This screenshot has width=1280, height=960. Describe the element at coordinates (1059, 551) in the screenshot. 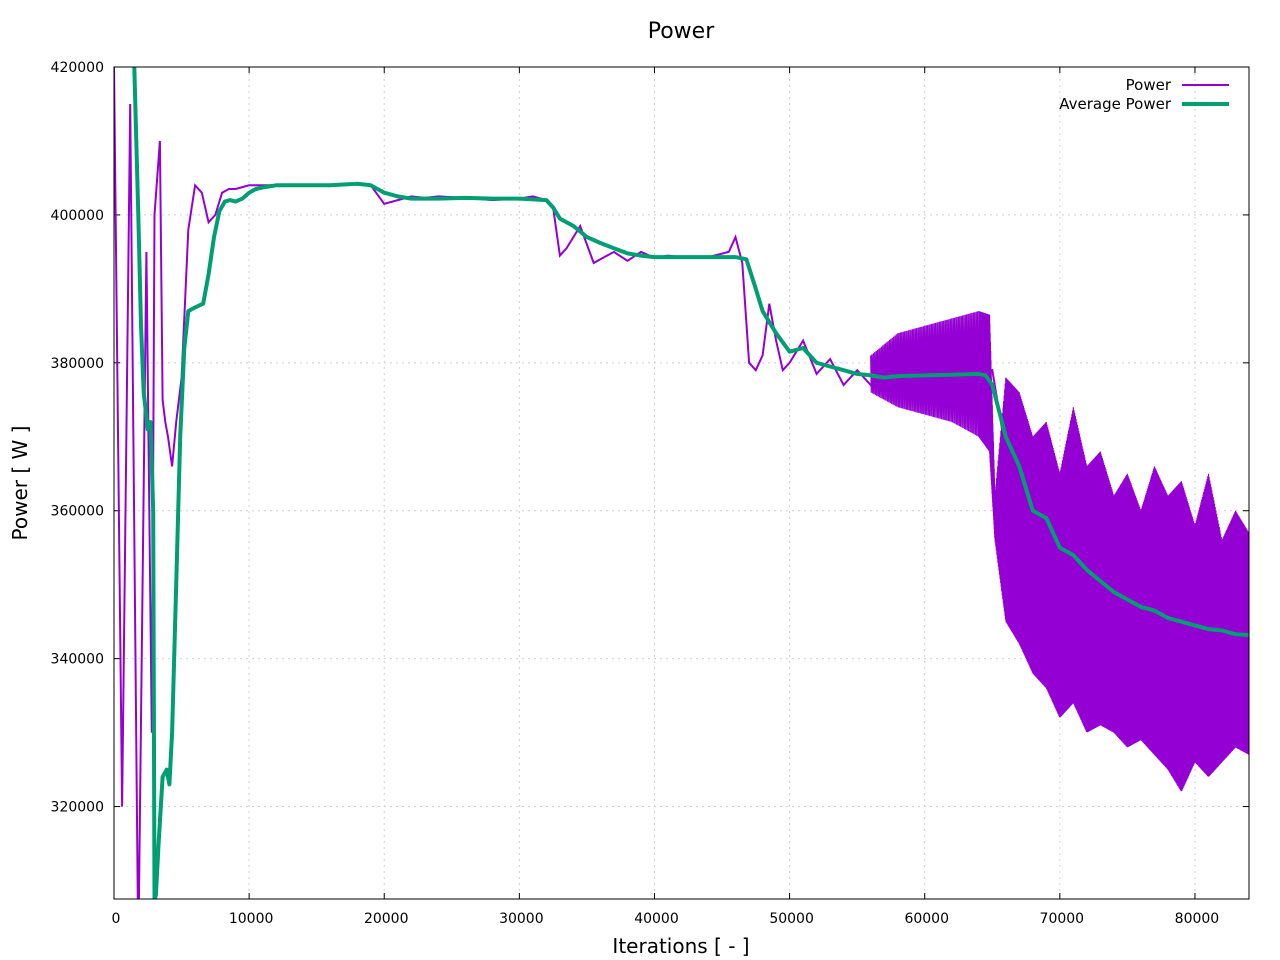

I see `power-noise-band` at that location.